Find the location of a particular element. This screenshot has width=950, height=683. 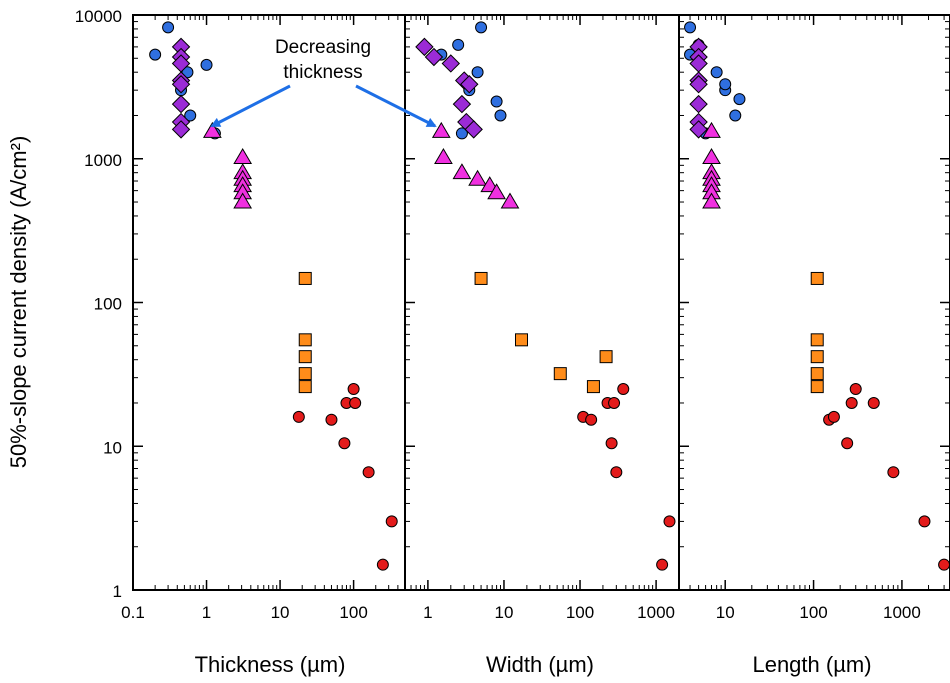

y-tick-labels: 1 10 100 1000 10000 is located at coordinates (98, 304).